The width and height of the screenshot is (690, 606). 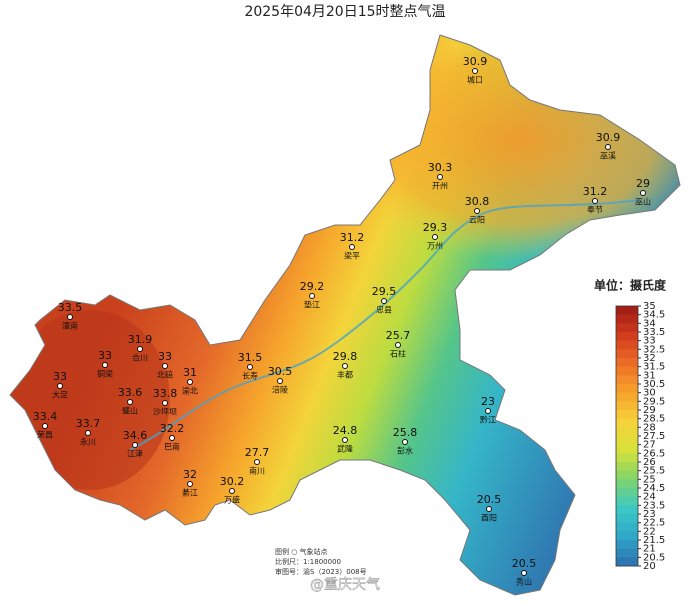 I want to click on station-name: 城口, so click(x=475, y=80).